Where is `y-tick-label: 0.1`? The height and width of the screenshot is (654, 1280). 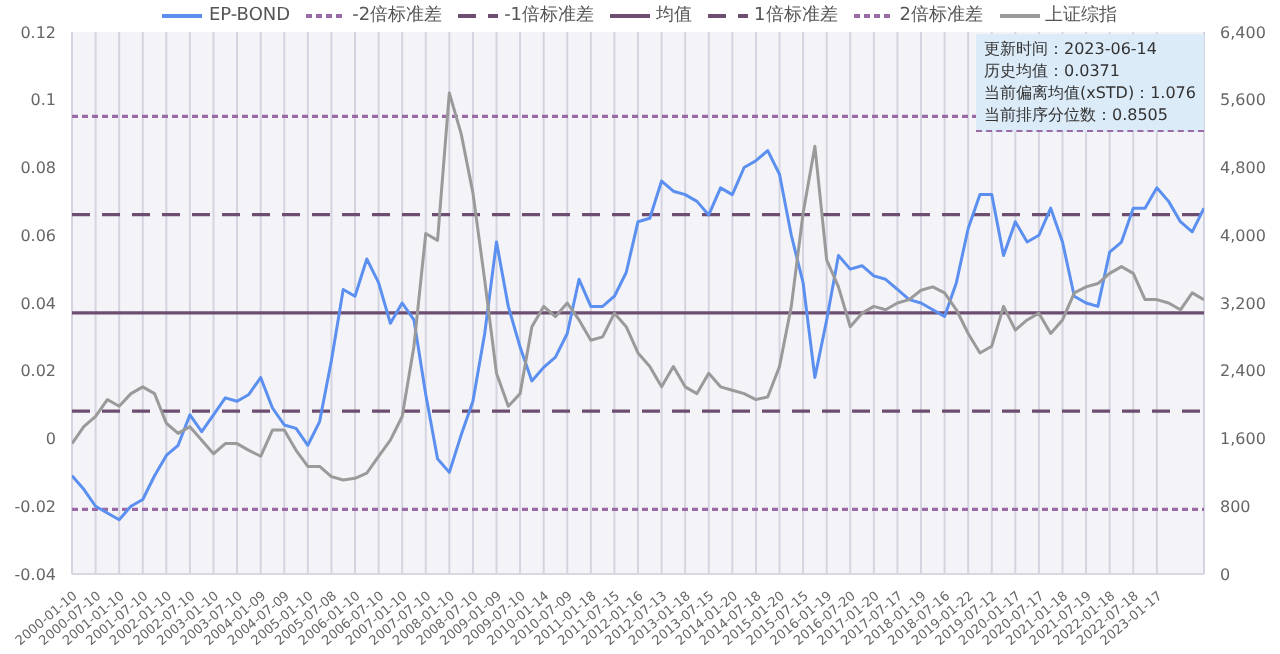
y-tick-label: 0.1 is located at coordinates (43, 100).